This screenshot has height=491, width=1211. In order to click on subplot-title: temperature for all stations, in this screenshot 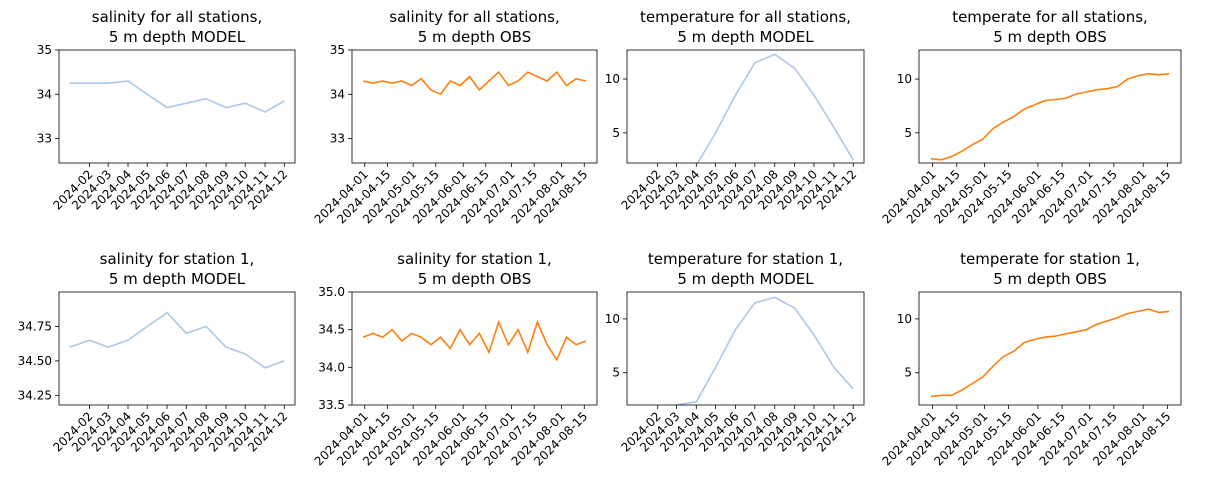, I will do `click(745, 17)`.